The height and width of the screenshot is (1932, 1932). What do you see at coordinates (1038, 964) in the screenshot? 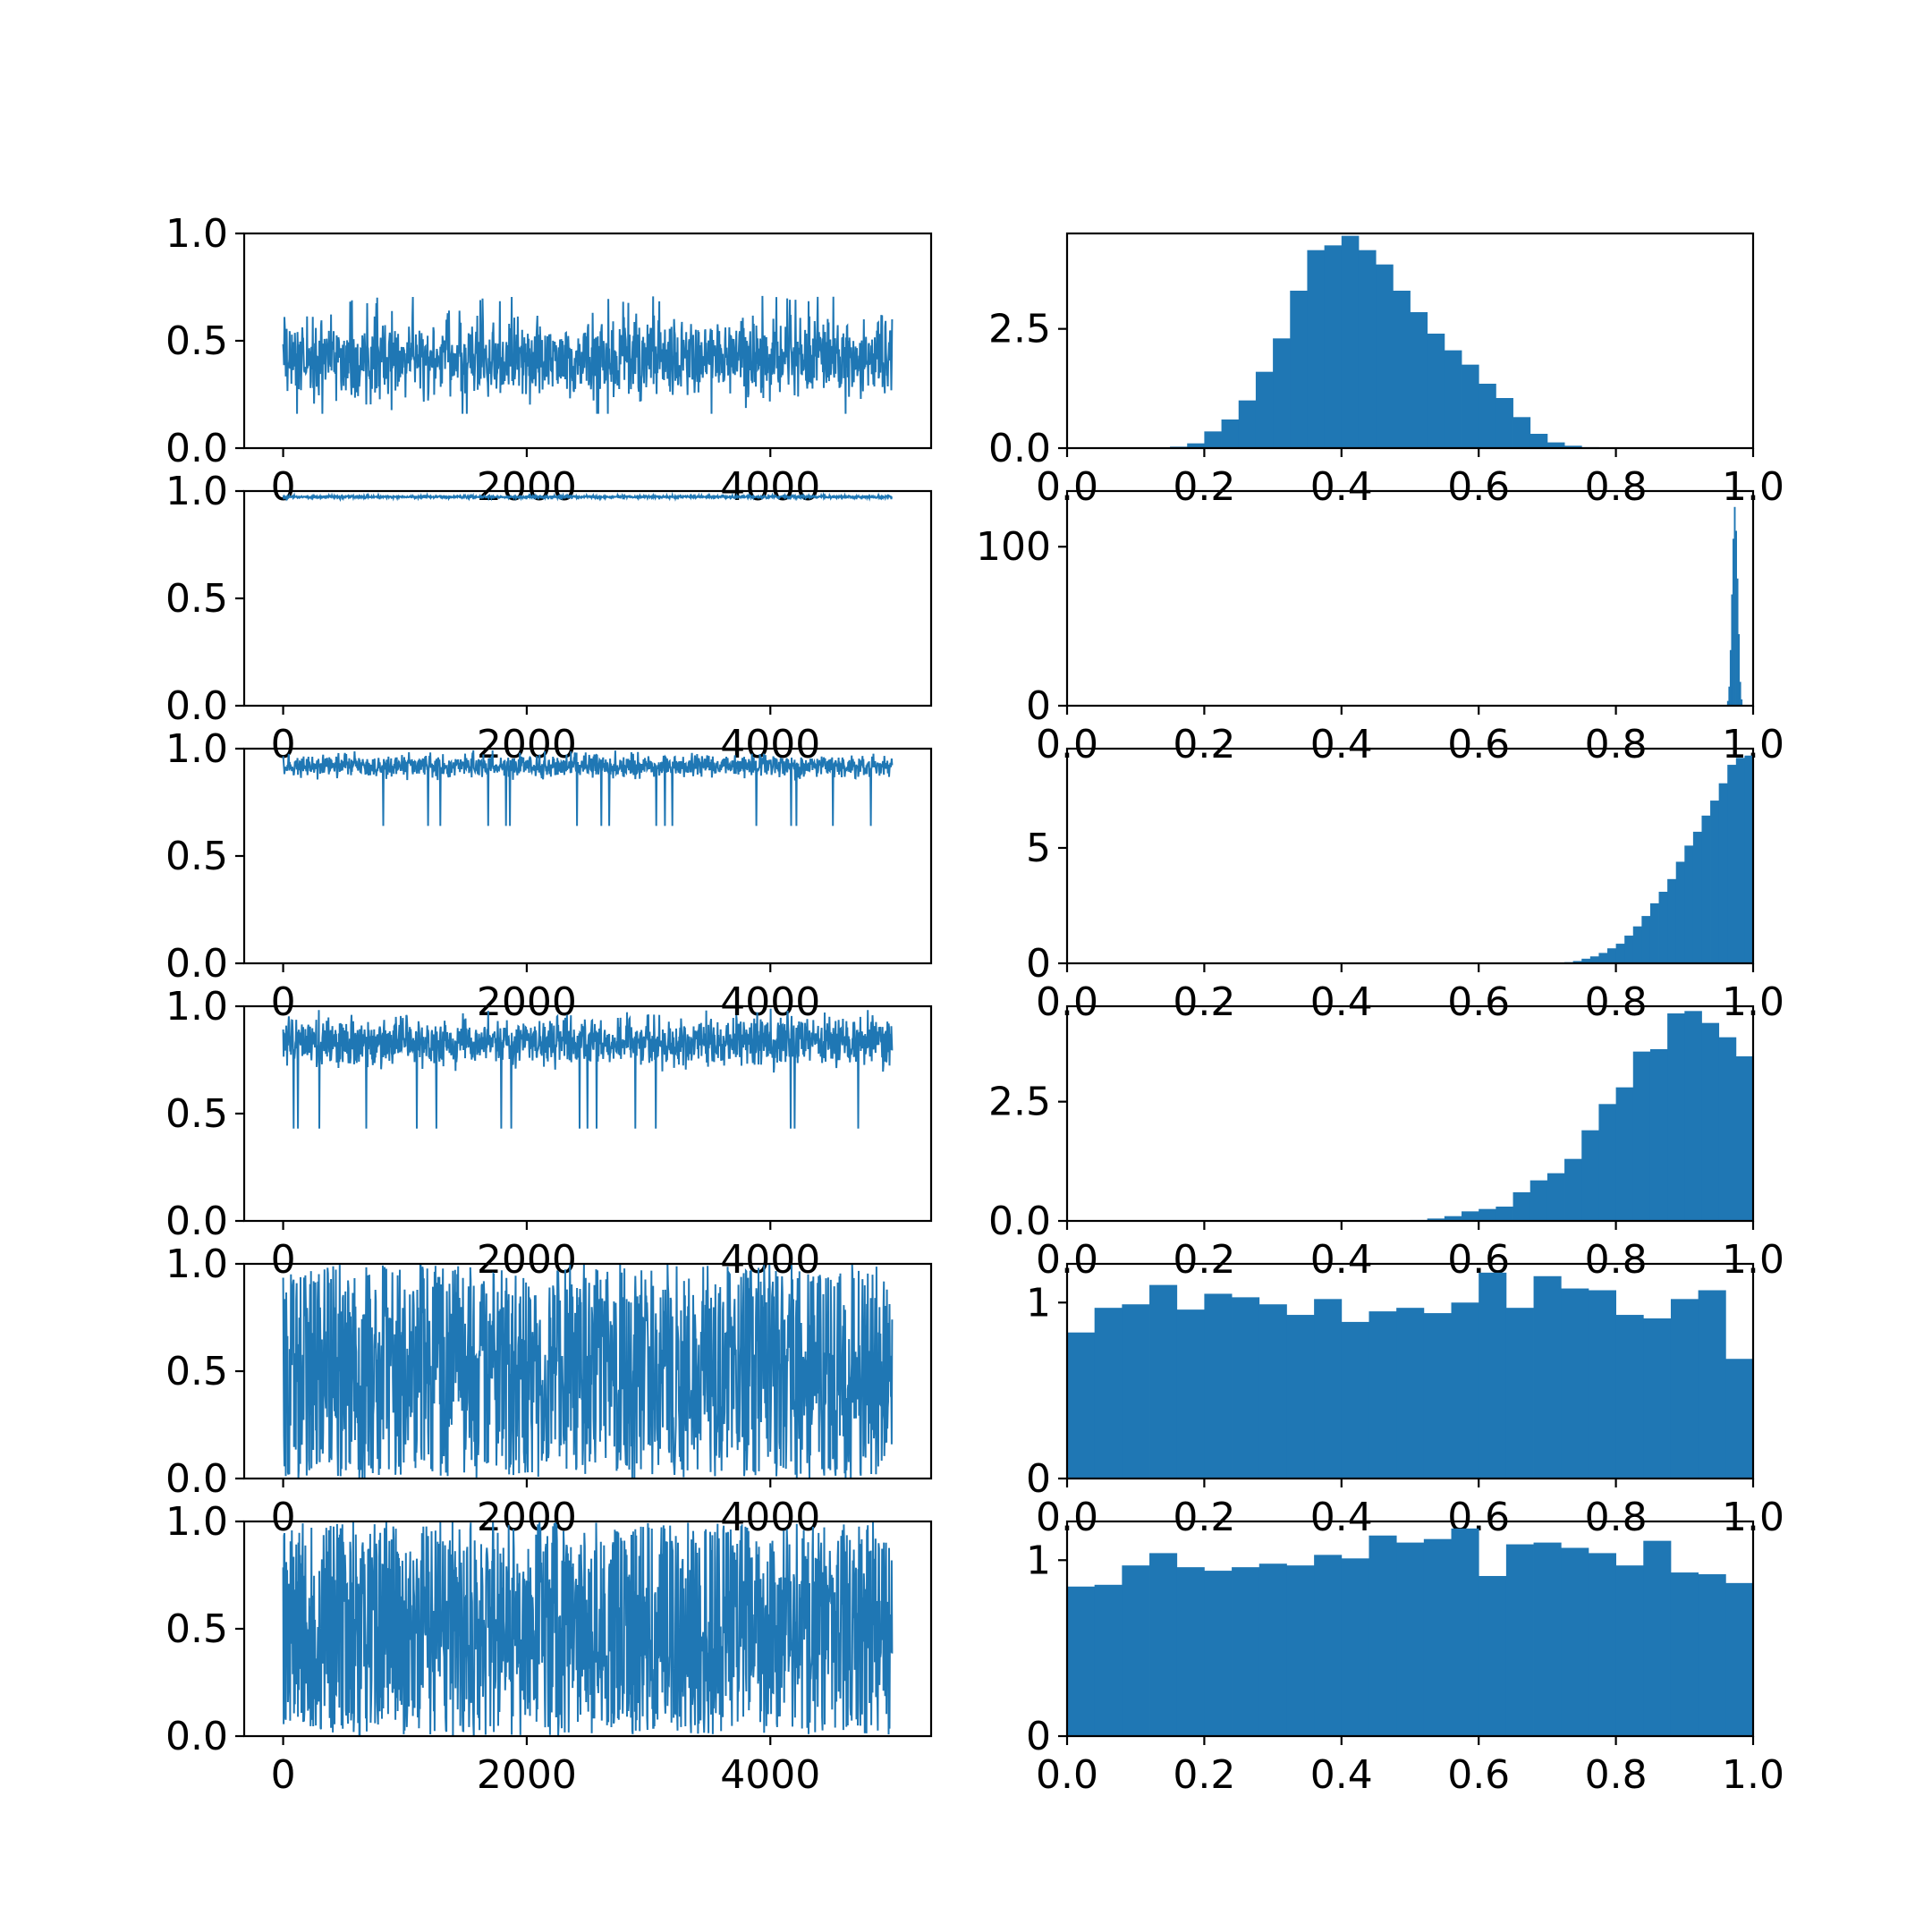
I see `hist-r3-ytick-label: 0` at bounding box center [1038, 964].